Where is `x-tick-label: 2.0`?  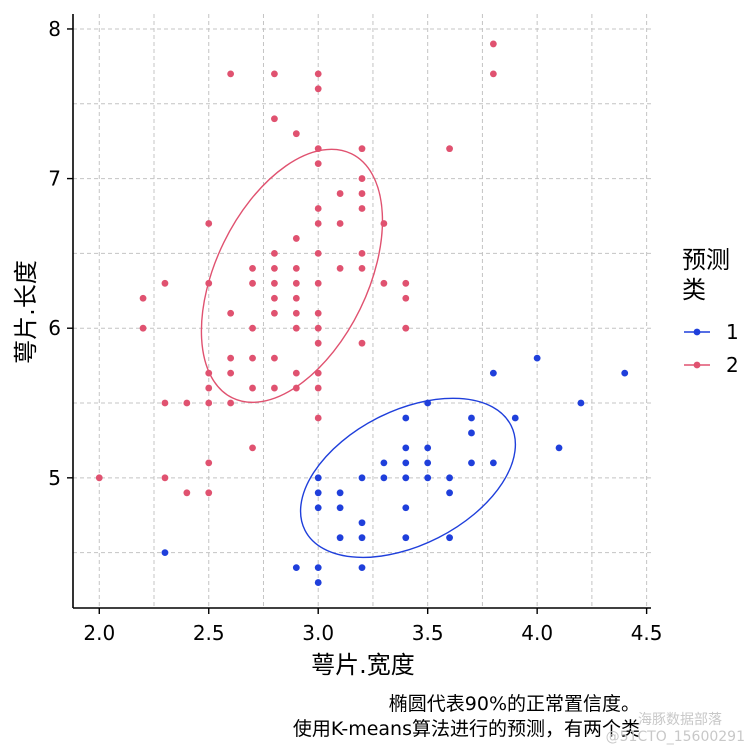 x-tick-label: 2.0 is located at coordinates (99, 633).